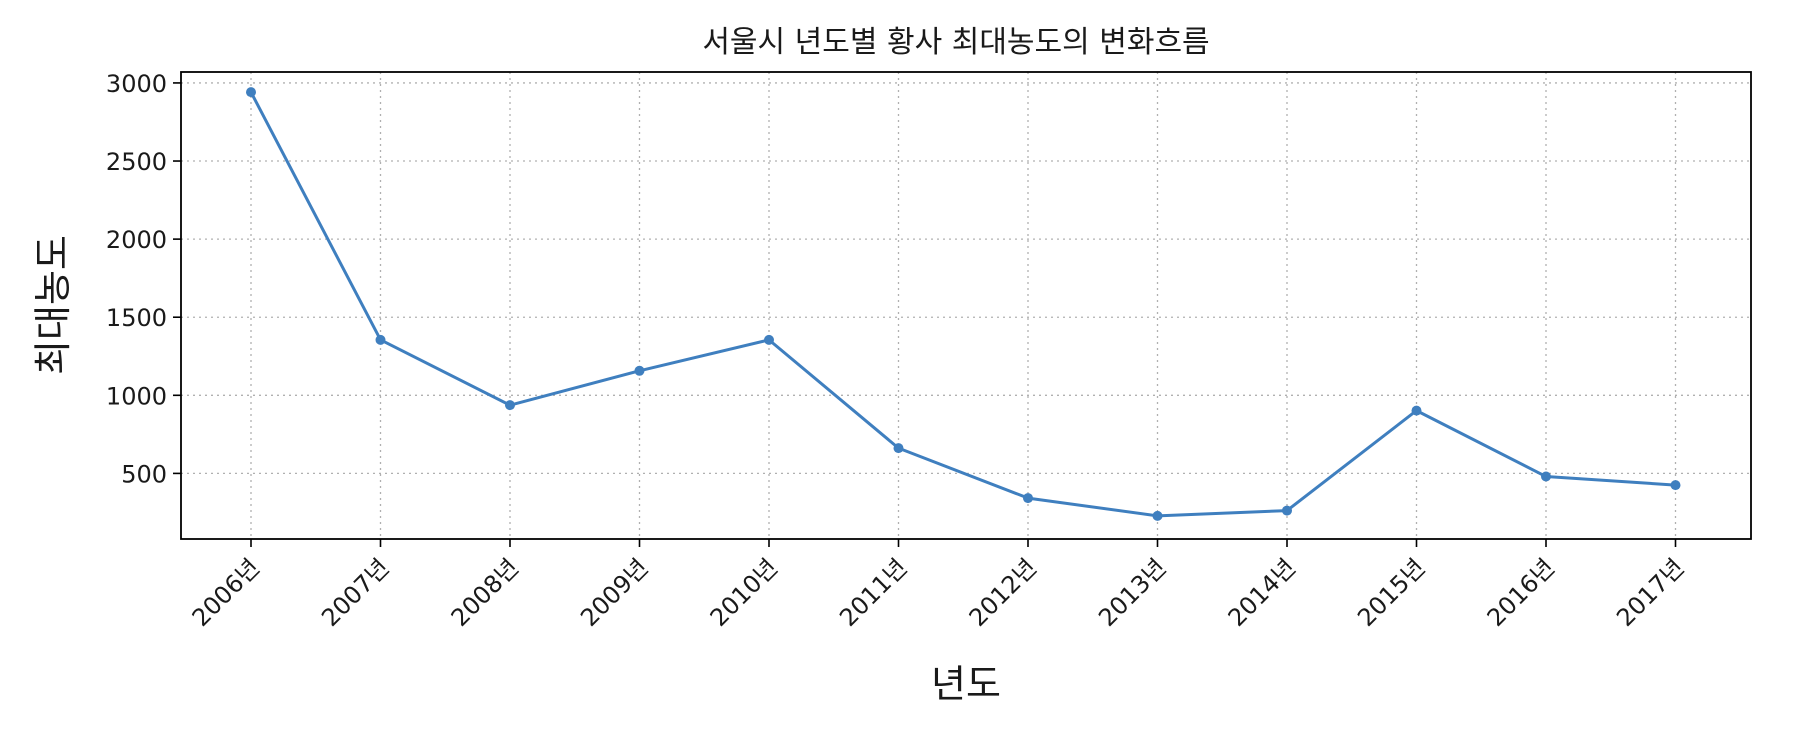 The image size is (1806, 734). What do you see at coordinates (226, 592) in the screenshot?
I see `x-tick-label: 2006년` at bounding box center [226, 592].